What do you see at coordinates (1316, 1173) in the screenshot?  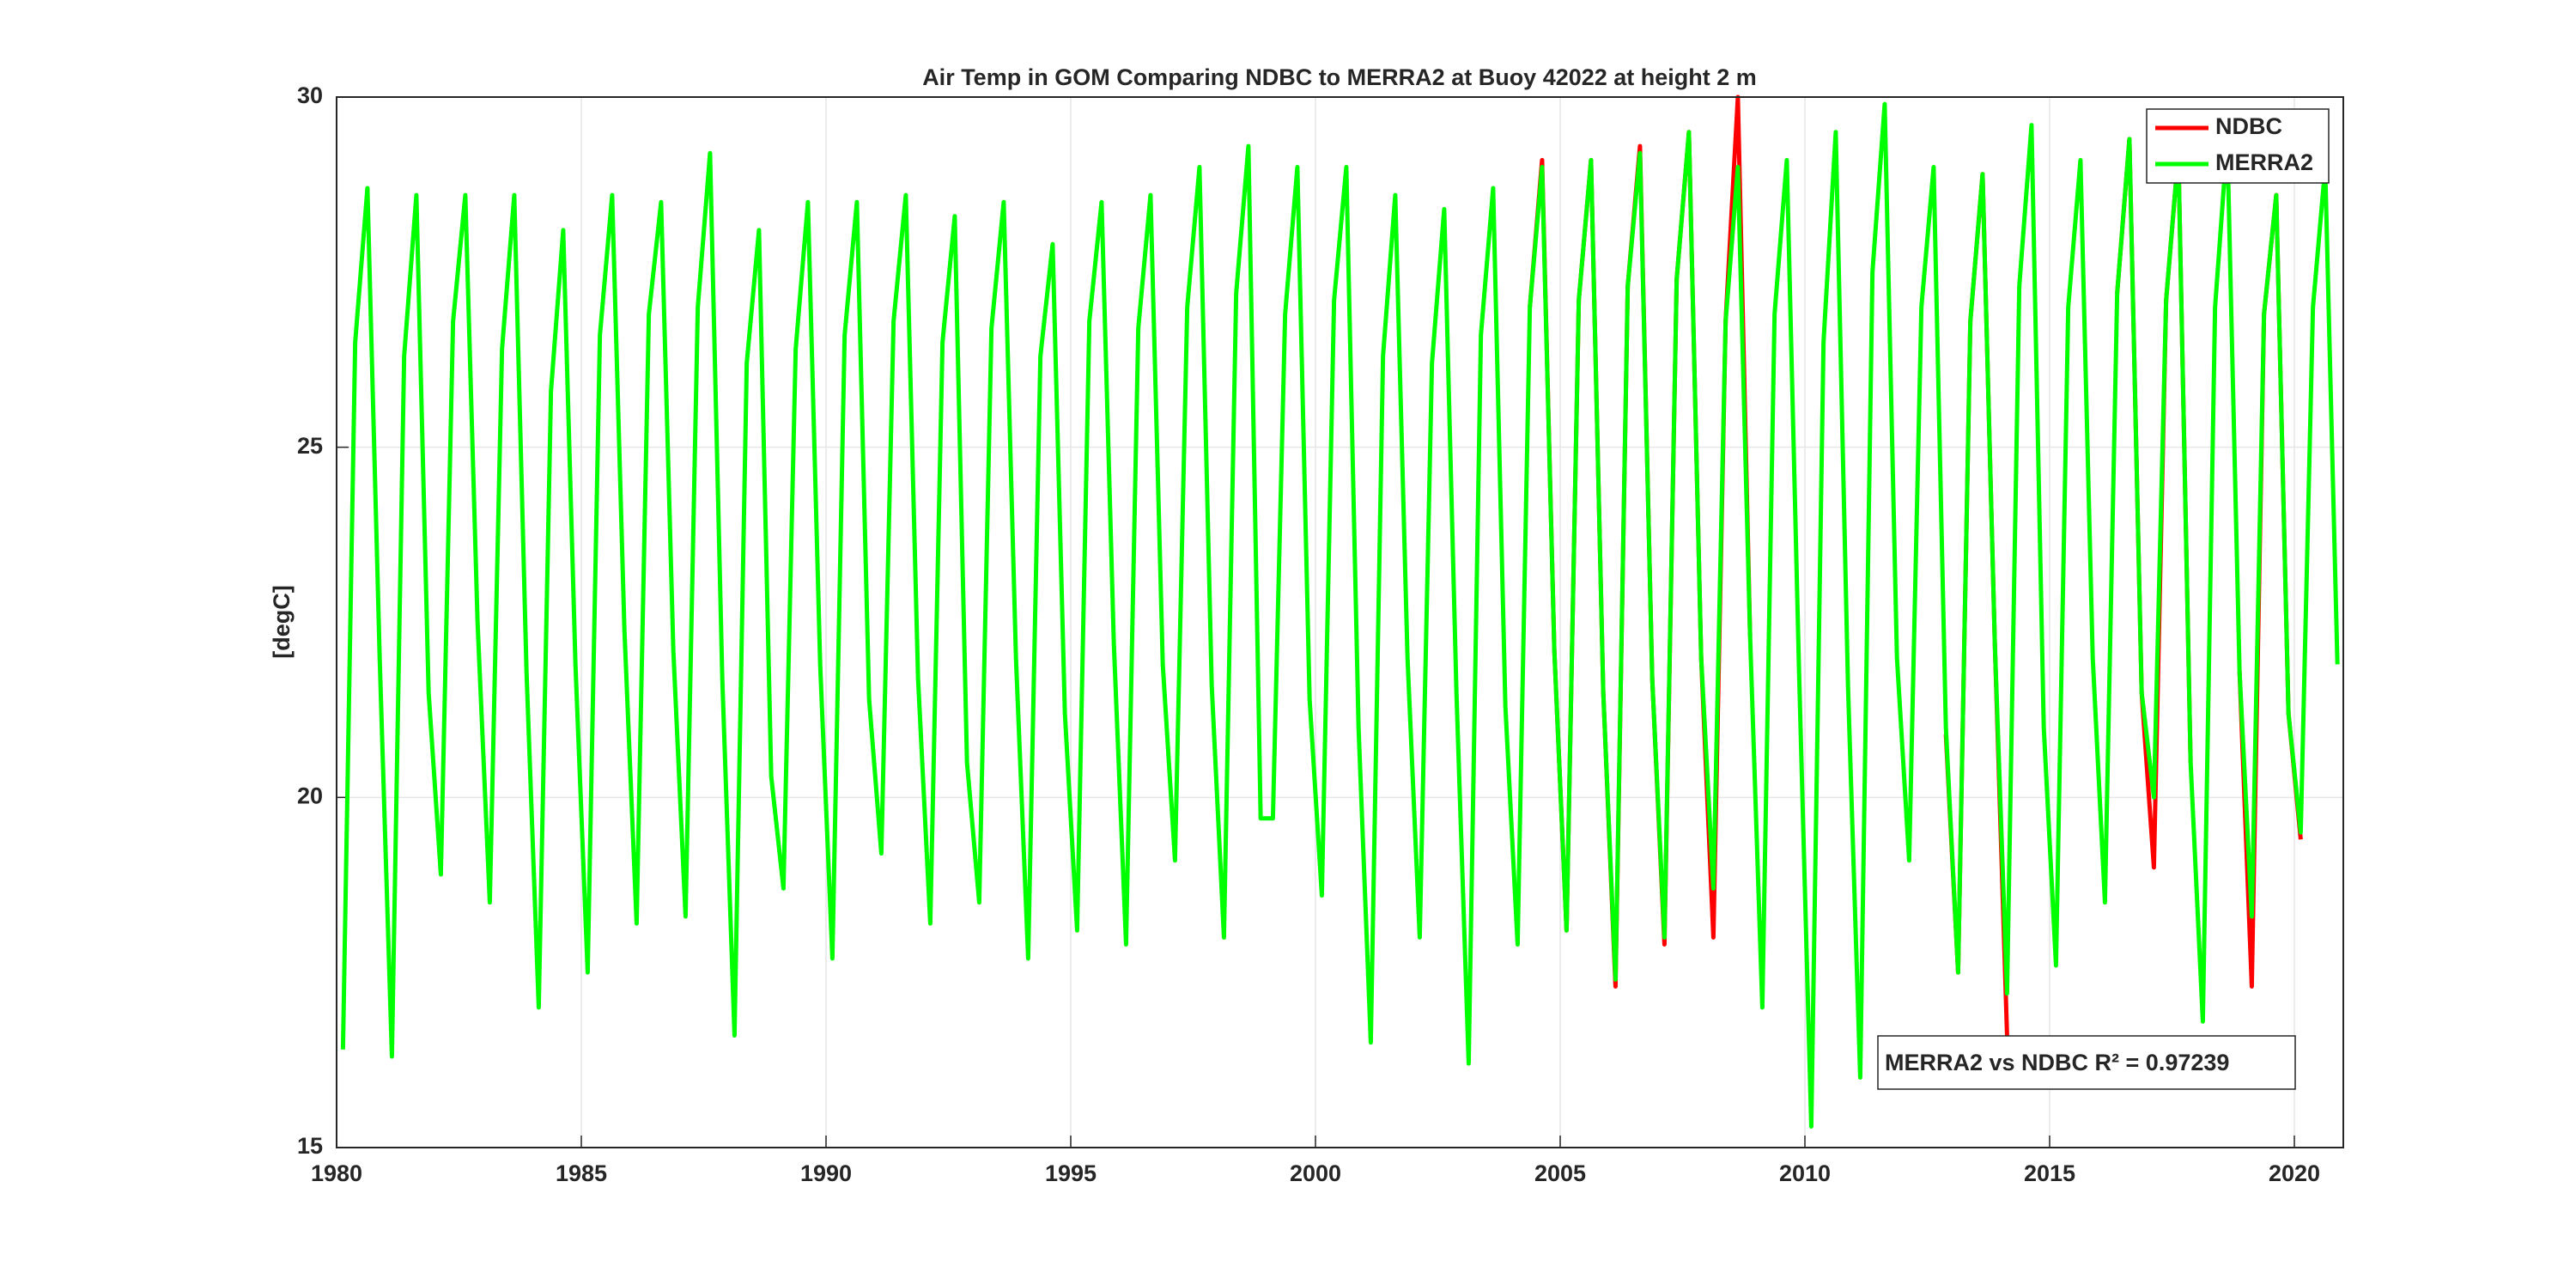 I see `x-tick-label: 2000` at bounding box center [1316, 1173].